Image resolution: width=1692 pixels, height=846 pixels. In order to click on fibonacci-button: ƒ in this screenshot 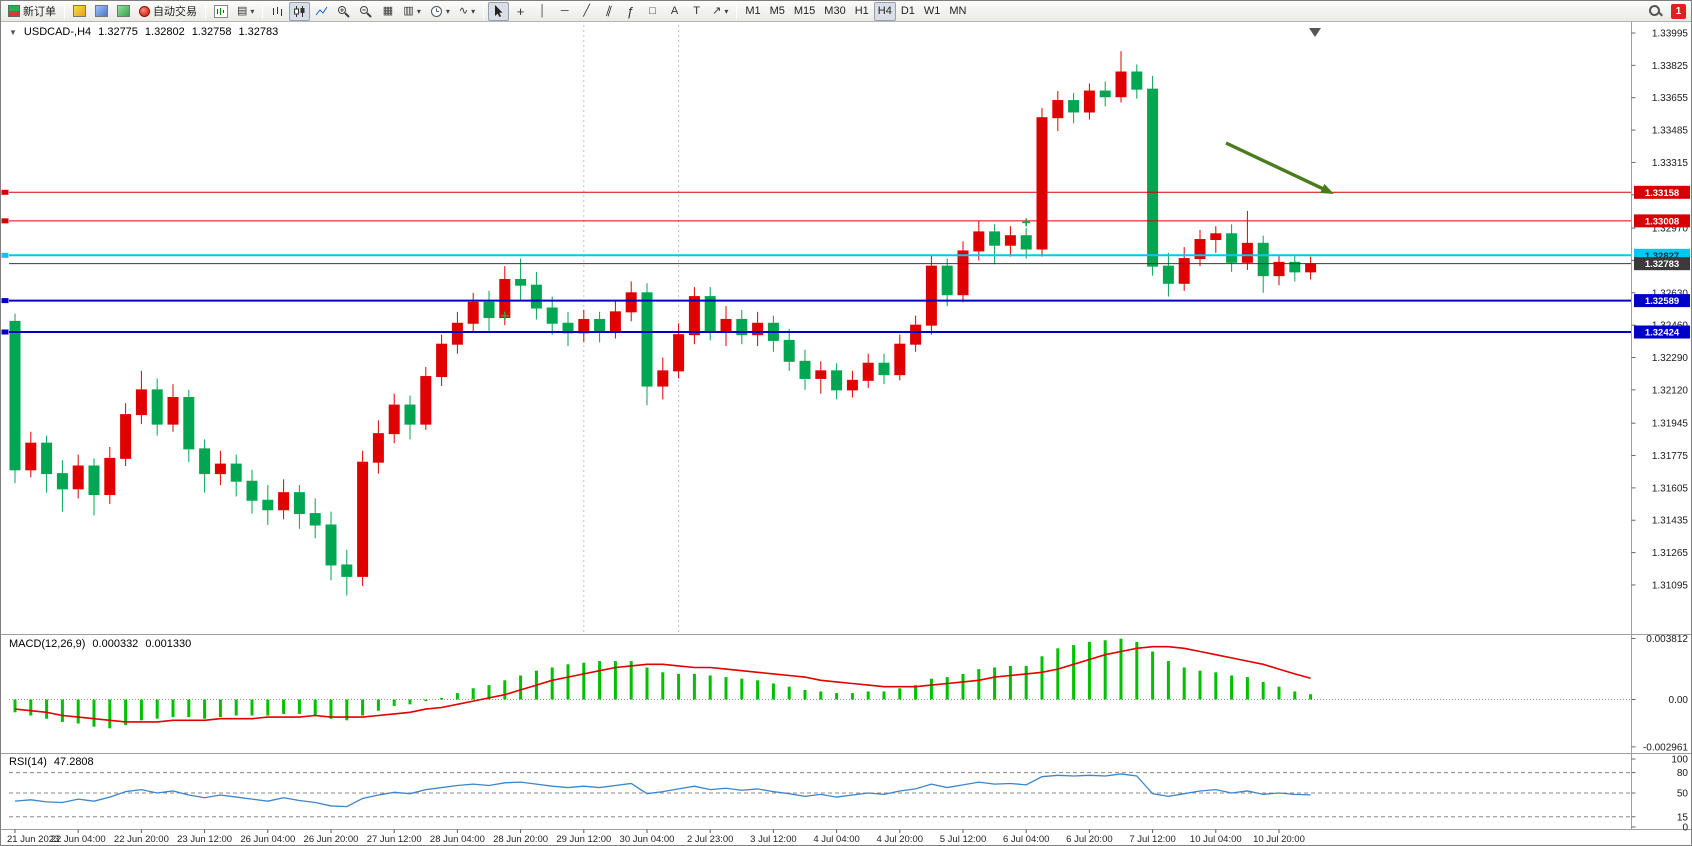, I will do `click(630, 11)`.